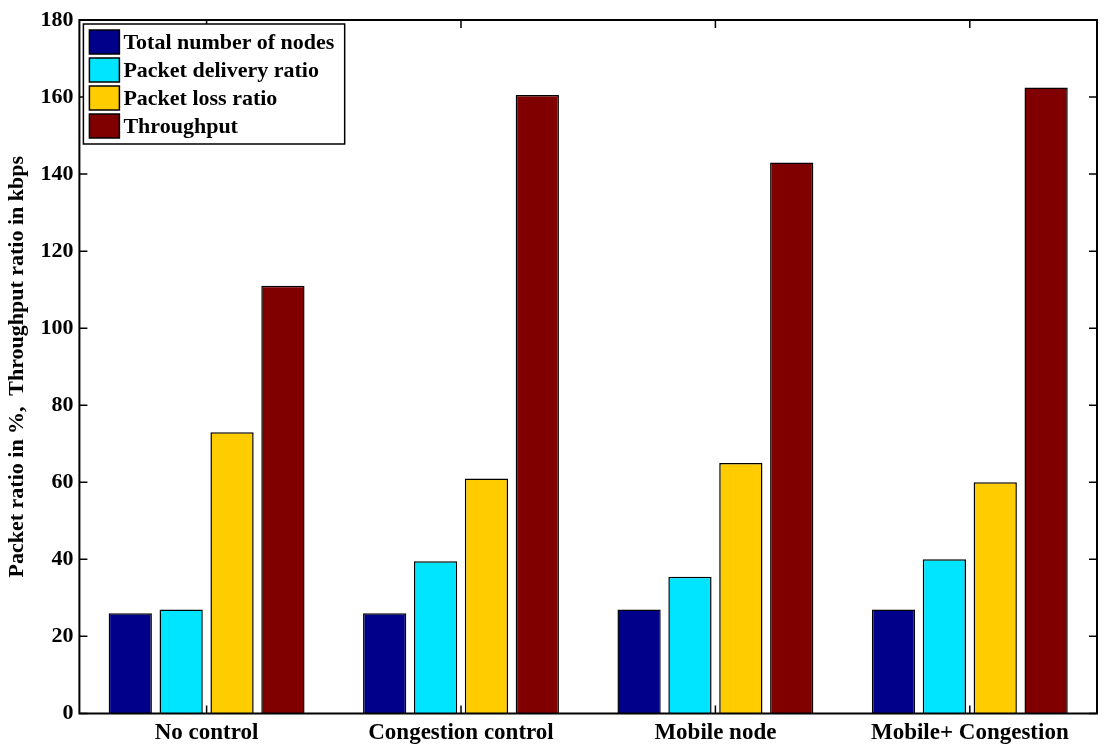 The width and height of the screenshot is (1105, 753). I want to click on x-tick-label: Mobile node, so click(715, 732).